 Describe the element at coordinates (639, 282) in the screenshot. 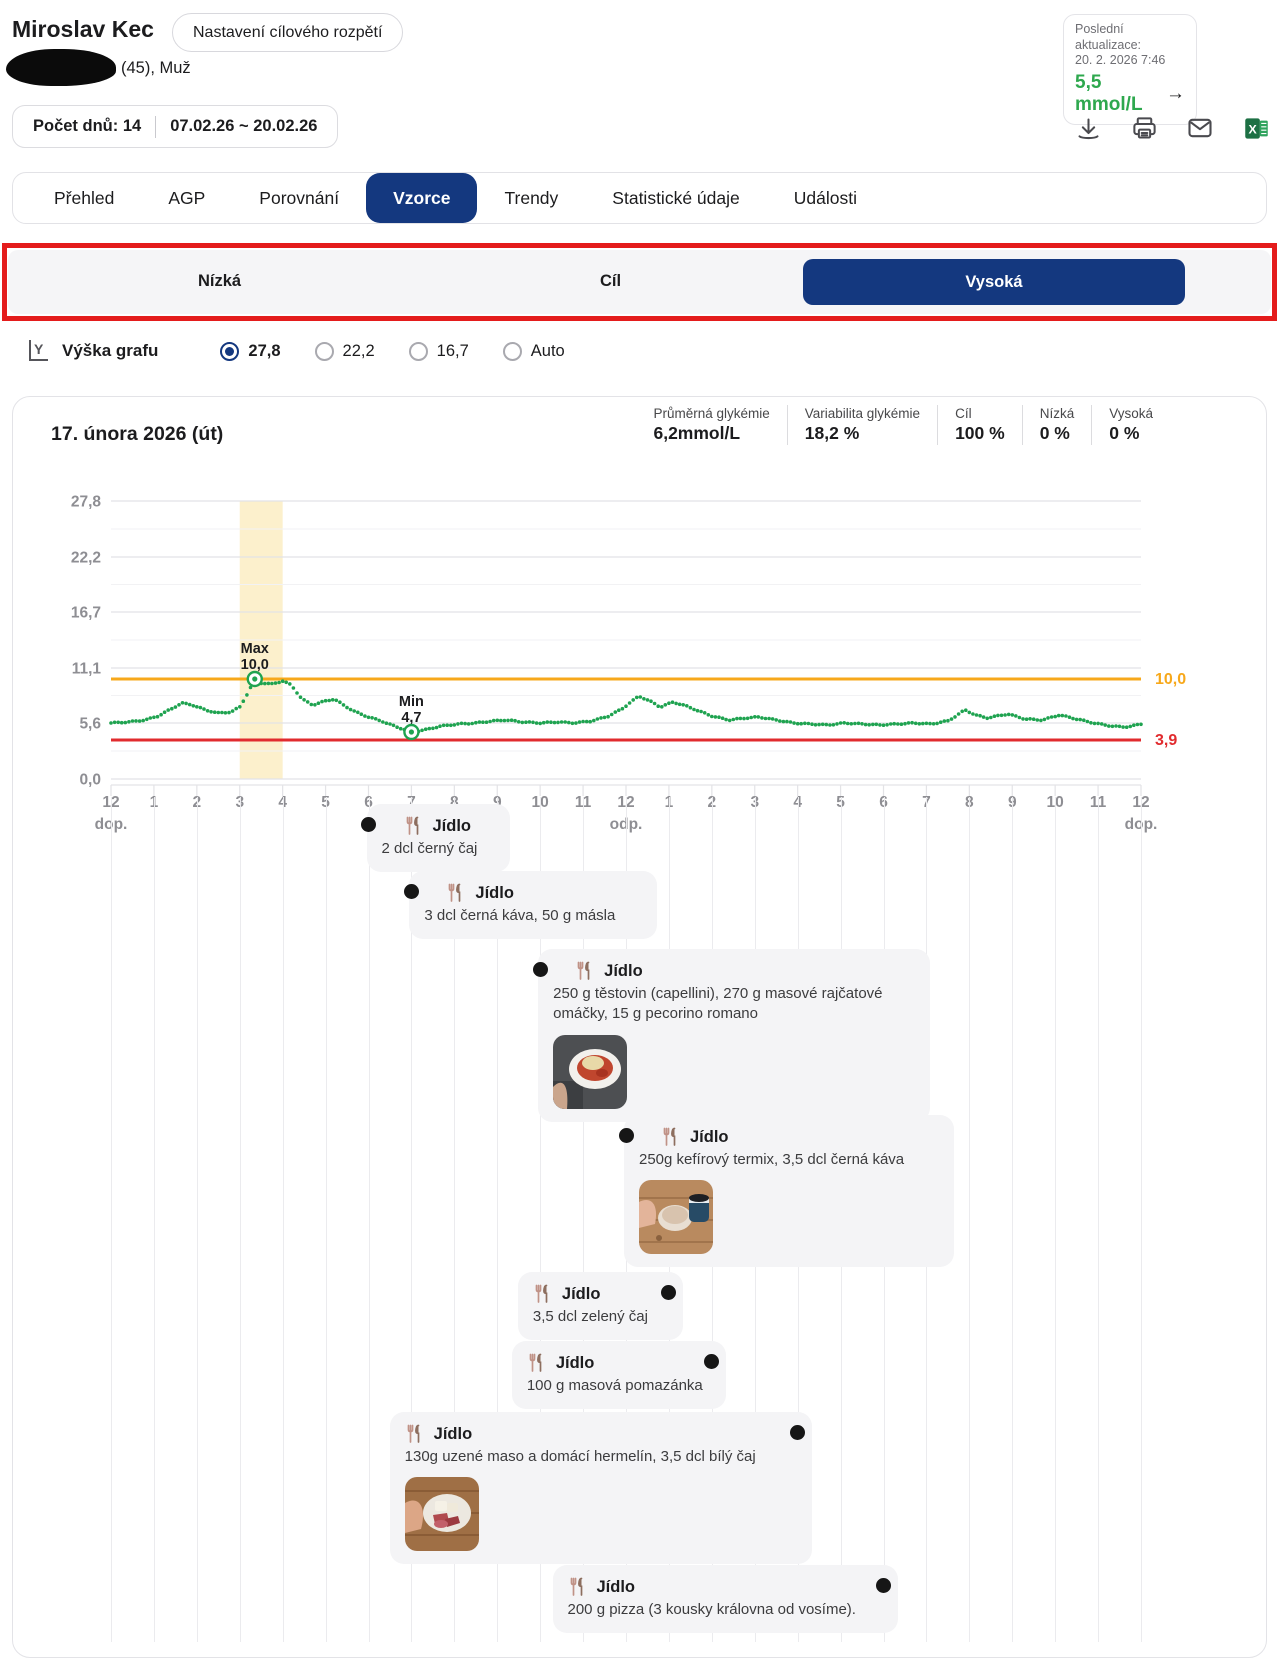

I see `annotation-highlight-rectangle` at that location.